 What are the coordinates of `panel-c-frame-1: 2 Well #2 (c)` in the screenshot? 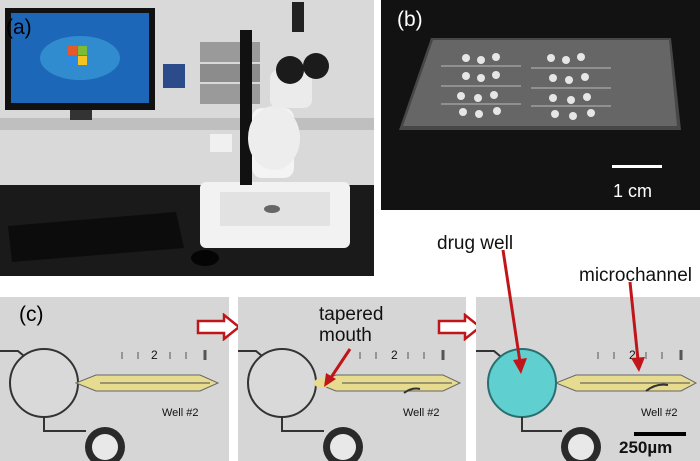 It's located at (114, 379).